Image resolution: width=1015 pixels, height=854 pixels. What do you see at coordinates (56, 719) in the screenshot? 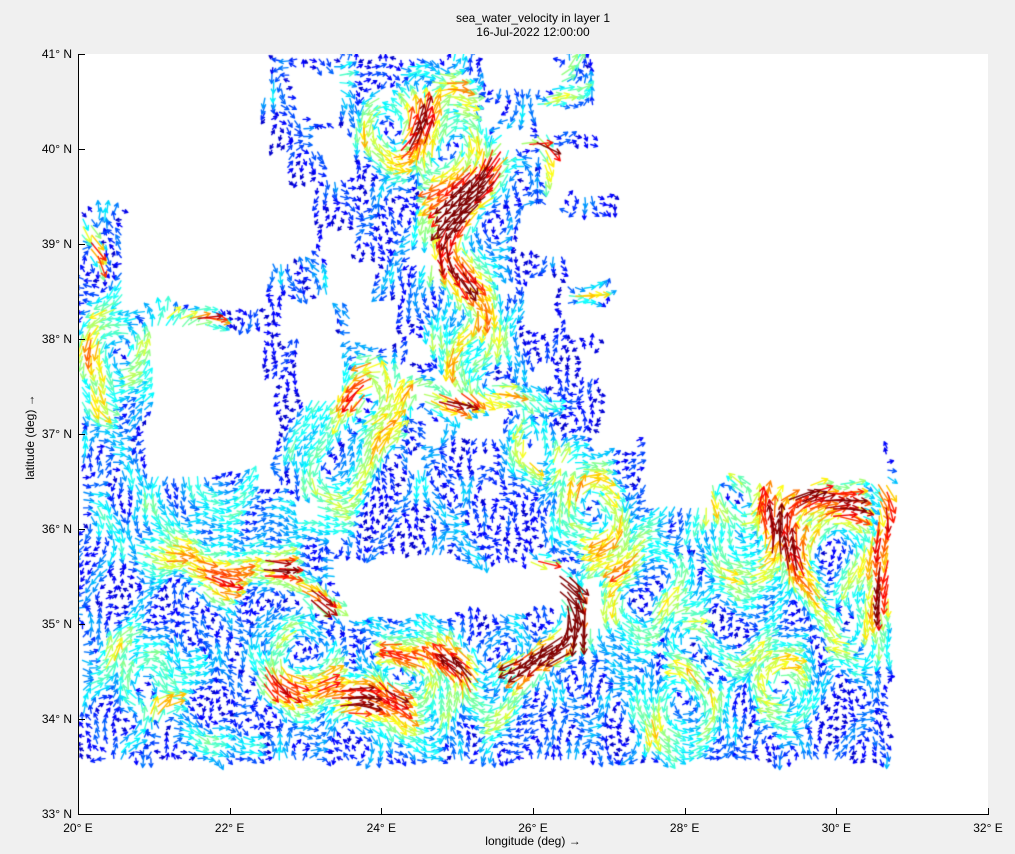
I see `y-tick-label: 34° N` at bounding box center [56, 719].